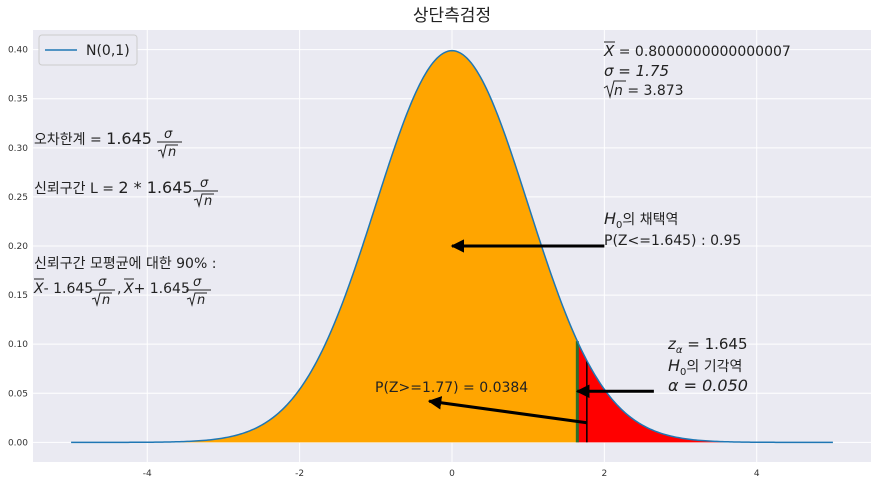 The image size is (877, 485). What do you see at coordinates (125, 264) in the screenshot?
I see `ci-interval-line1: 신뢰구간 모평균에 대한 90% :` at bounding box center [125, 264].